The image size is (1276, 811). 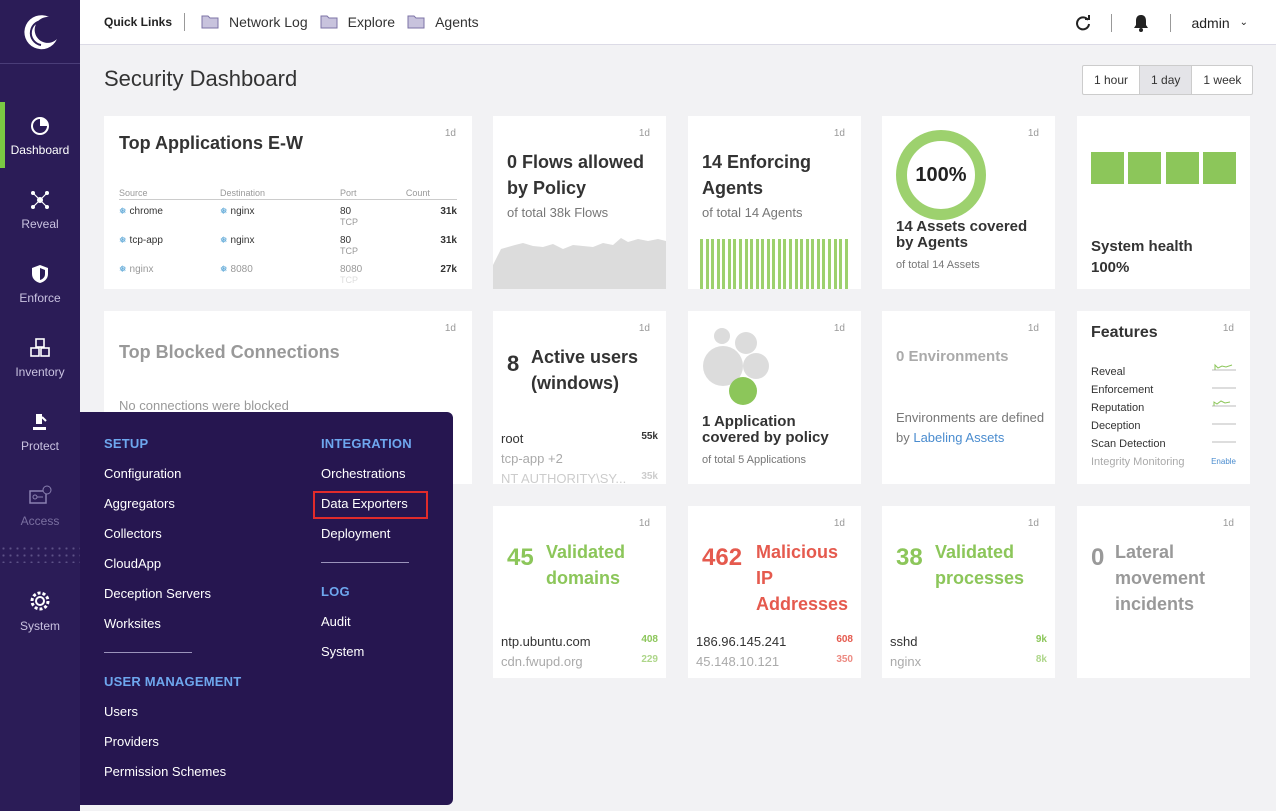 What do you see at coordinates (579, 458) in the screenshot?
I see `list-item: tcp-app +2` at bounding box center [579, 458].